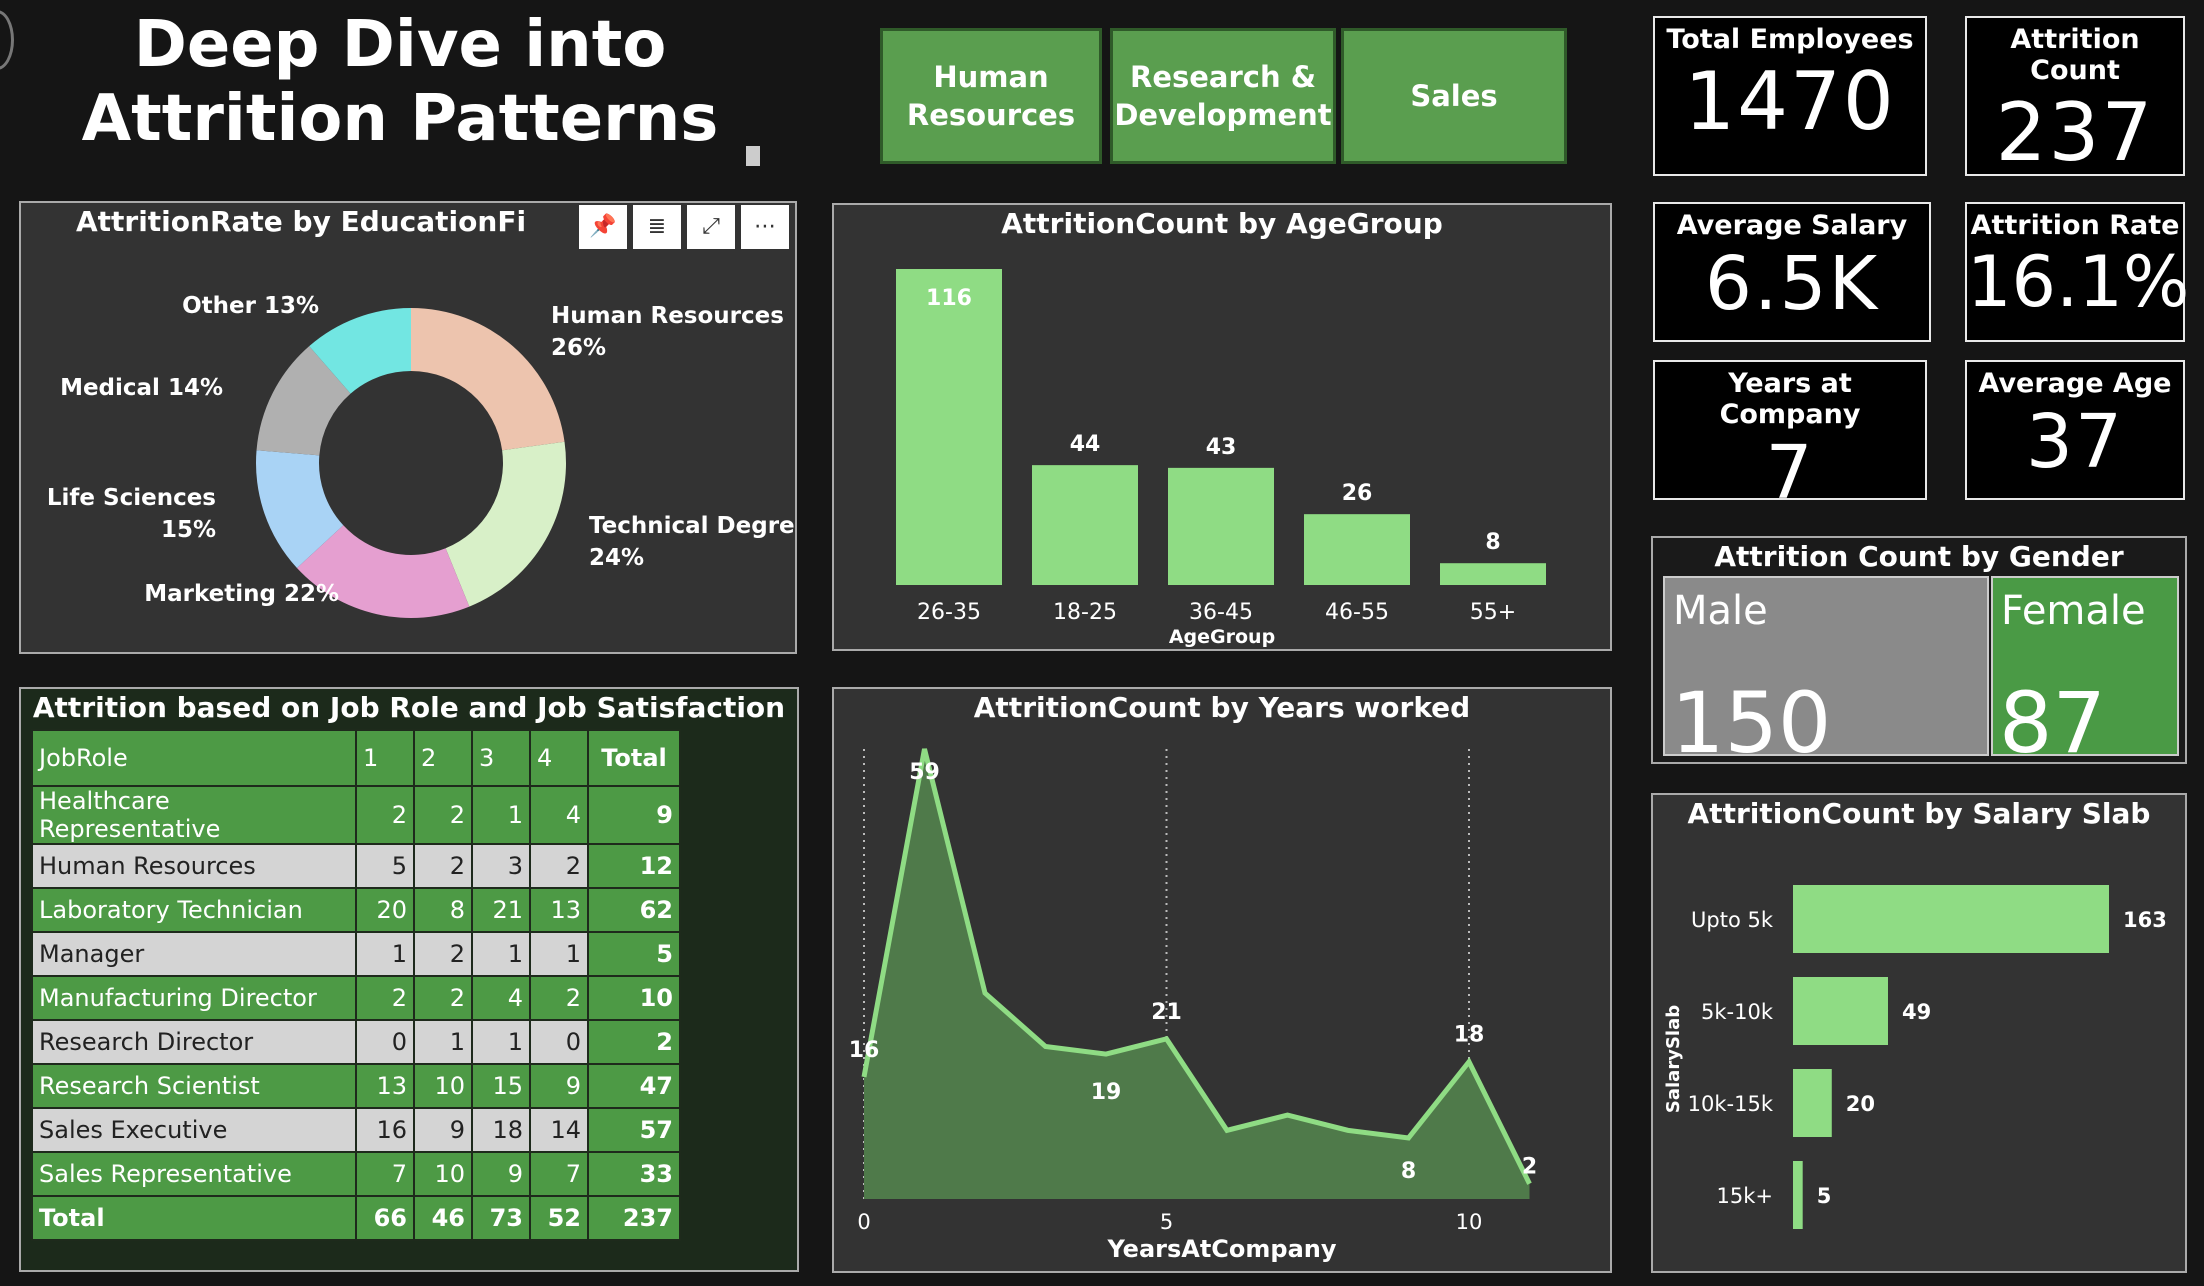 The height and width of the screenshot is (1286, 2204). I want to click on y-tick-label: 10k-15k, so click(1731, 1104).